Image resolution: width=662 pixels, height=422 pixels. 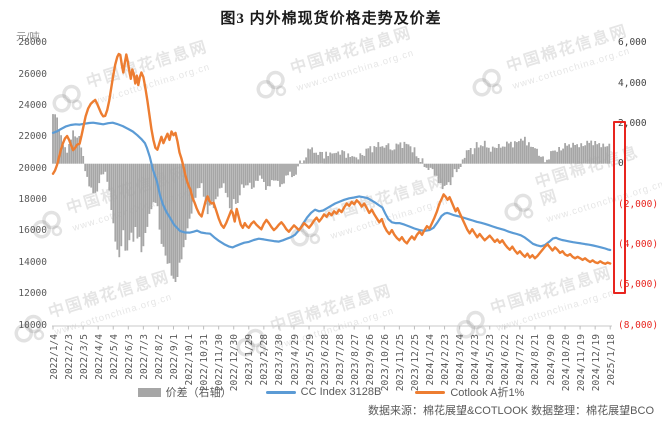 I want to click on left-axis-tick: 14000, so click(x=32, y=262).